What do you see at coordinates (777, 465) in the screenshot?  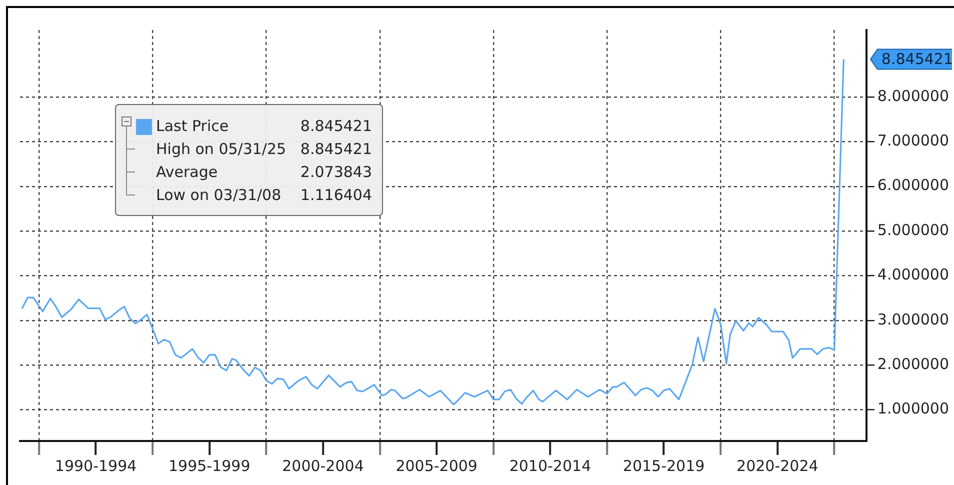 I see `x-tick-label: 2020-2024` at bounding box center [777, 465].